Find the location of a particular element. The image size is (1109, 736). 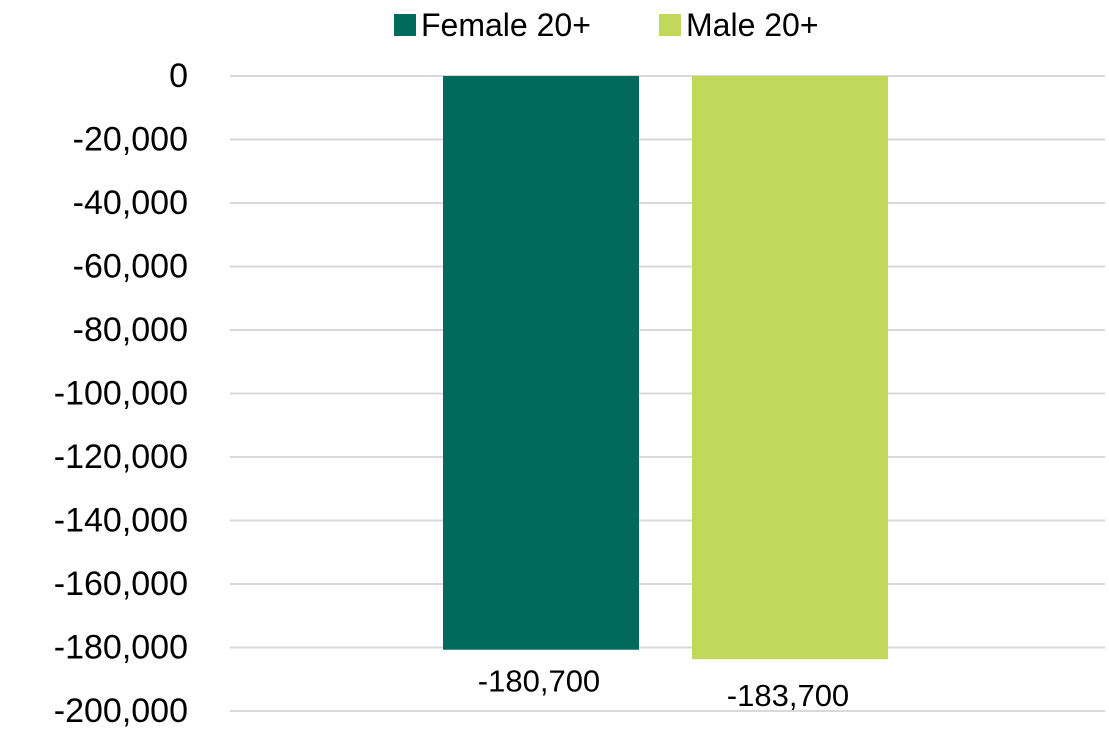

legend-item: Male 20+ is located at coordinates (739, 25).